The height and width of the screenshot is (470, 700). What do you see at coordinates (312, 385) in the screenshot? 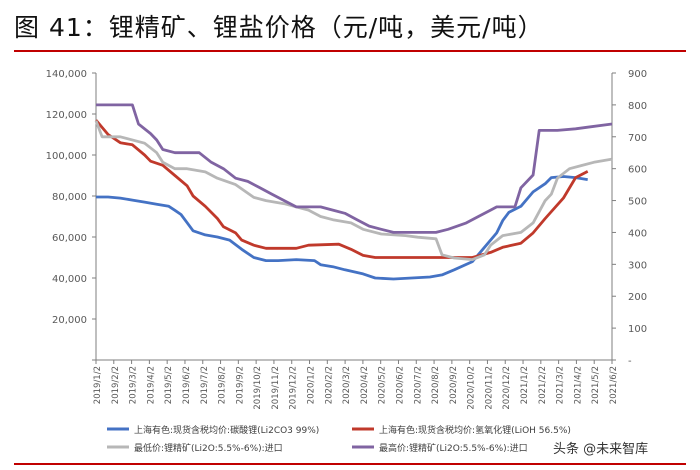
I see `x-tick-label: 2020/1/2` at bounding box center [312, 385].